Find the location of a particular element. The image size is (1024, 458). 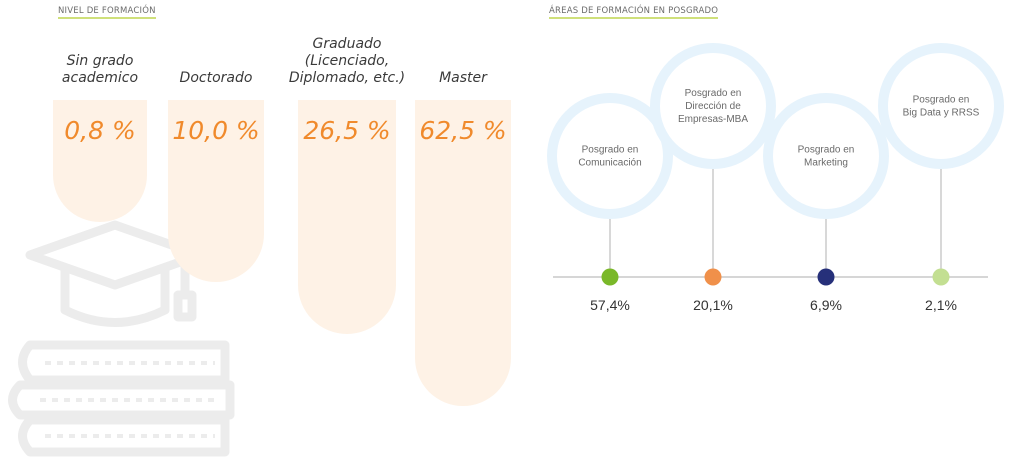

category-label-line: Master is located at coordinates (463, 78).